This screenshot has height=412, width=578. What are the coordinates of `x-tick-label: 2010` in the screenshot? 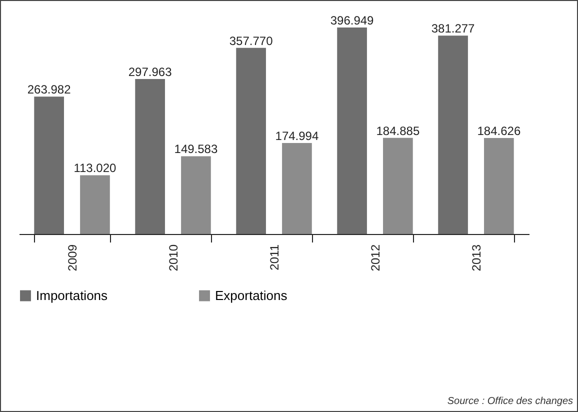 It's located at (173, 258).